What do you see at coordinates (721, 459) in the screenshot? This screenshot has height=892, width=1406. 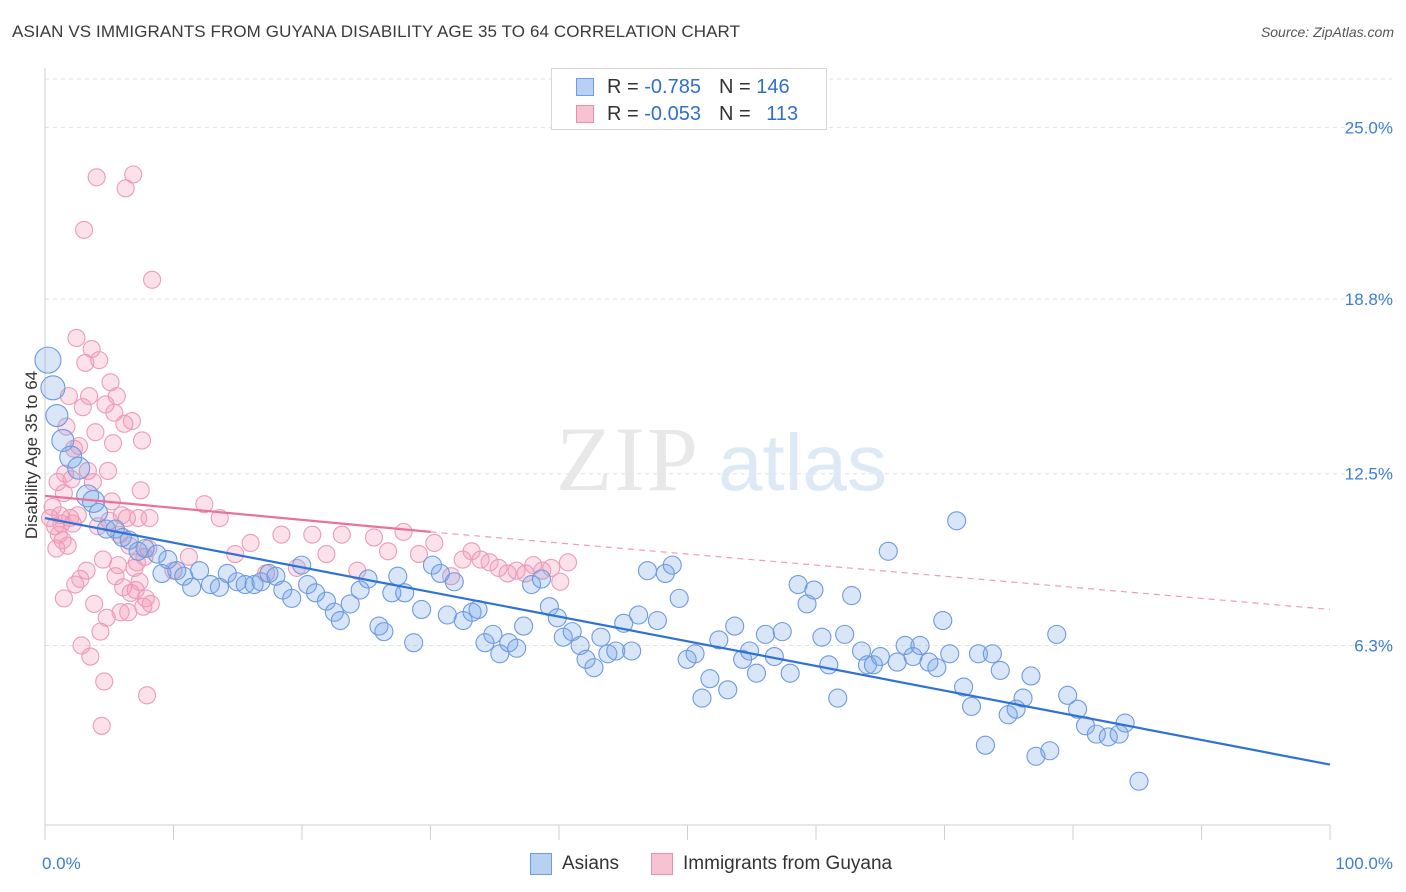 I see `watermark: ZIP atlas` at bounding box center [721, 459].